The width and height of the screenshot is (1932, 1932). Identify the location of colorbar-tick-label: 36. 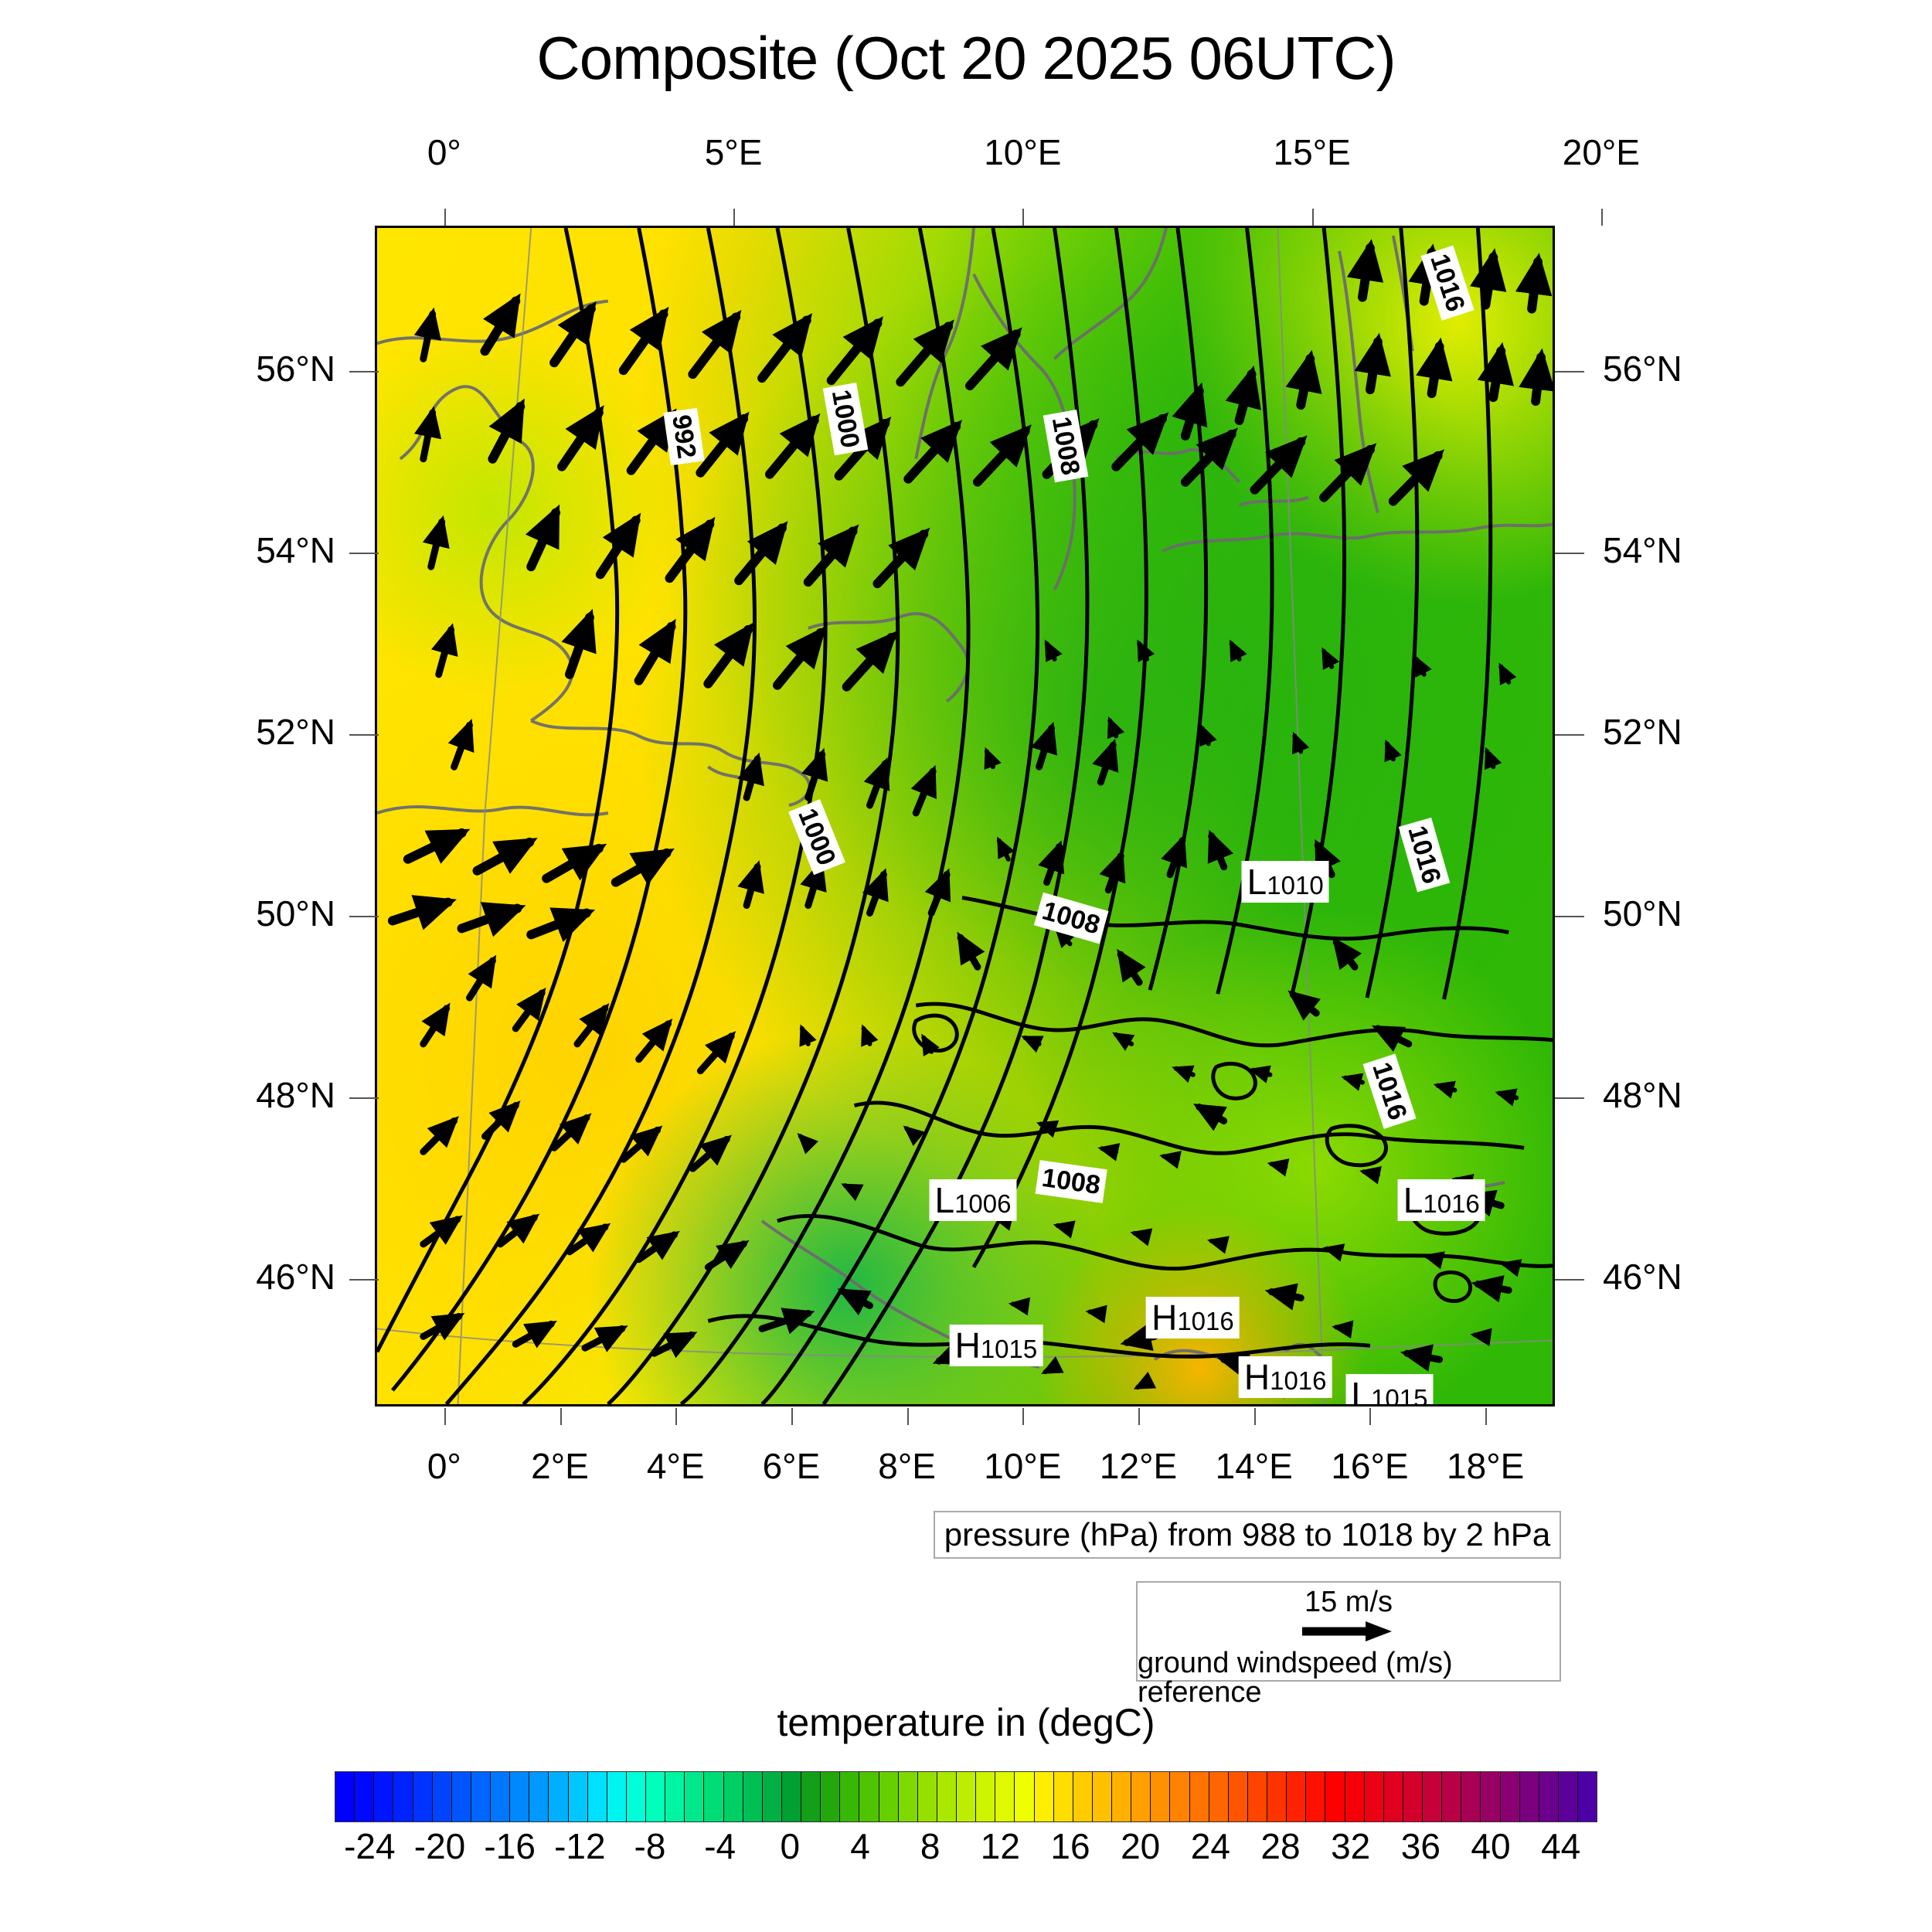
(1420, 1846).